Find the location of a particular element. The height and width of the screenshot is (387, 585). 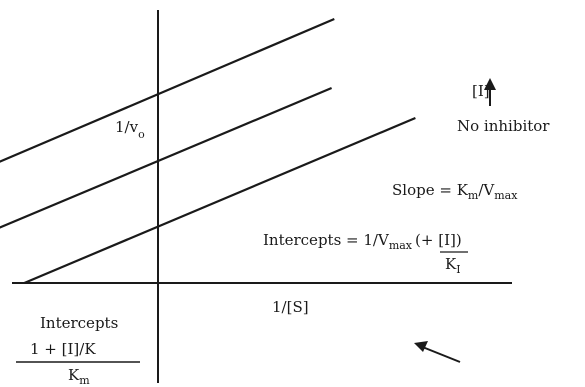

slope-annotation: Slope = Km/Vmax is located at coordinates (455, 191).